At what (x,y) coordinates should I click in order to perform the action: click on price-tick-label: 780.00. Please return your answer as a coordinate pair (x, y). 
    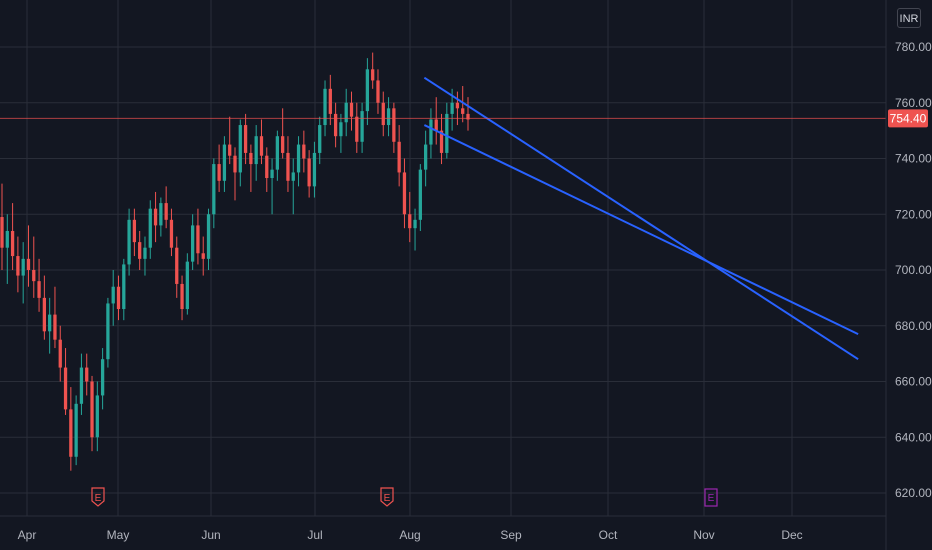
    Looking at the image, I should click on (913, 47).